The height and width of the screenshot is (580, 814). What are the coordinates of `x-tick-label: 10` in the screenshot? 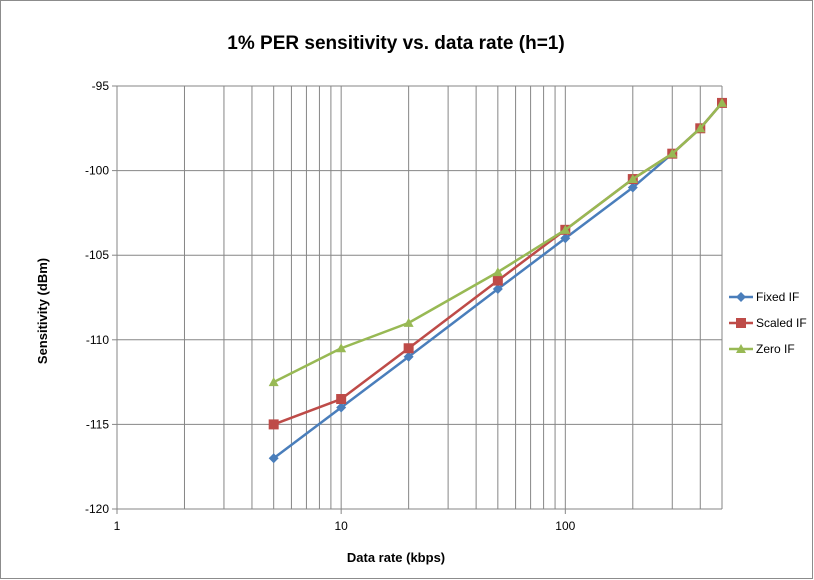 It's located at (341, 526).